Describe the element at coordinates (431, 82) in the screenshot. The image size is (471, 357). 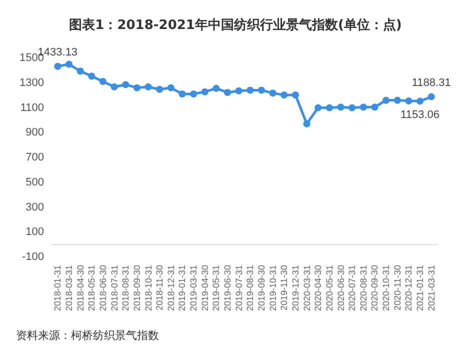
I see `data-label: 1188.31` at that location.